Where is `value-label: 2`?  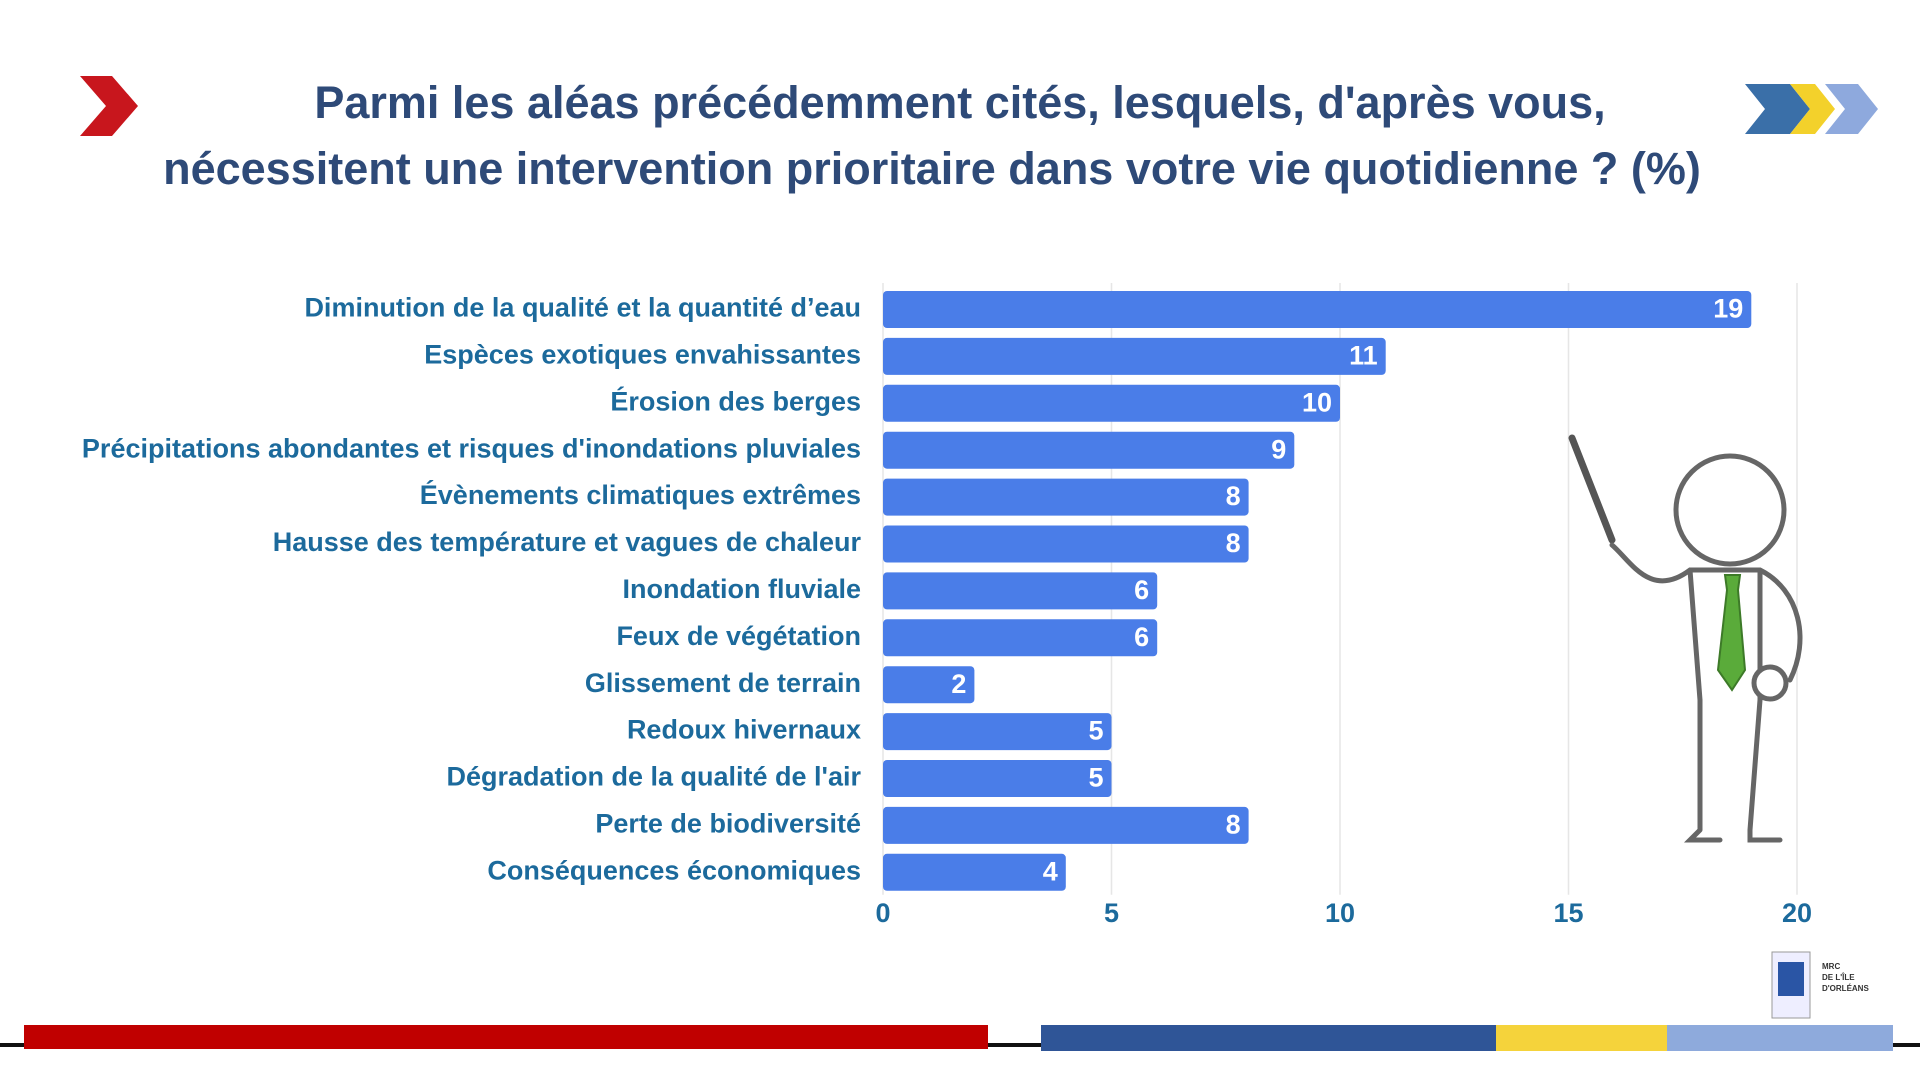
value-label: 2 is located at coordinates (958, 684).